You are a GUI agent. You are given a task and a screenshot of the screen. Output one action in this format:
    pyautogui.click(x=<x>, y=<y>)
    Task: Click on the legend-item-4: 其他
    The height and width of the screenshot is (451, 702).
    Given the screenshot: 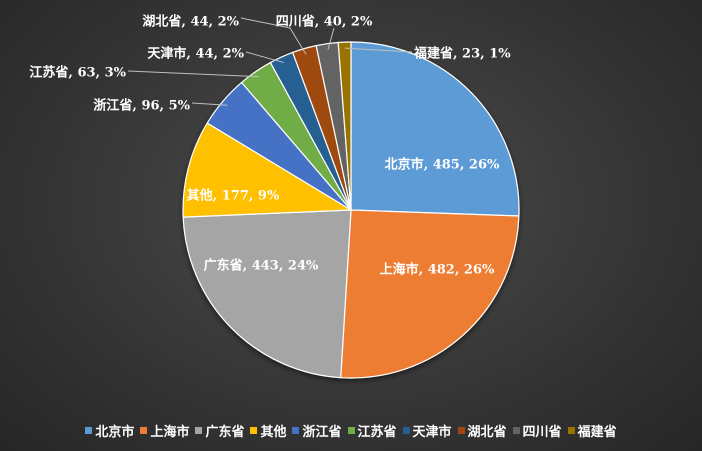 What is the action you would take?
    pyautogui.click(x=268, y=430)
    